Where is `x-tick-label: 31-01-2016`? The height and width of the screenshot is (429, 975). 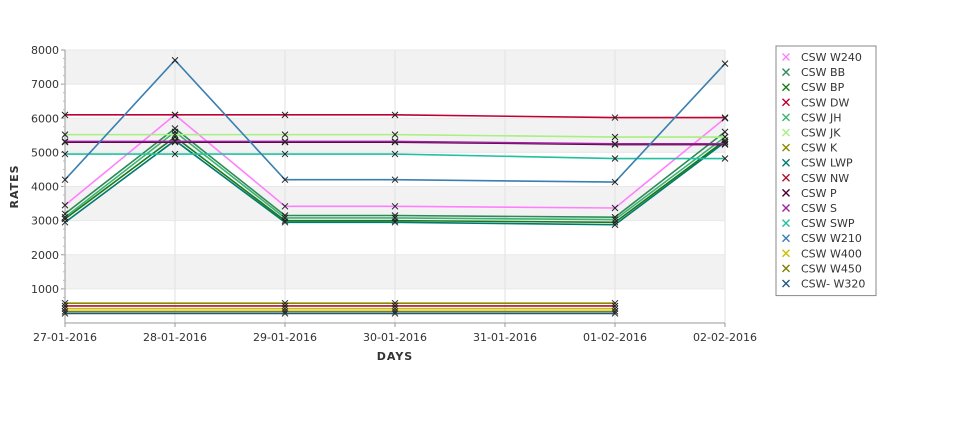
x-tick-label: 31-01-2016 is located at coordinates (505, 337).